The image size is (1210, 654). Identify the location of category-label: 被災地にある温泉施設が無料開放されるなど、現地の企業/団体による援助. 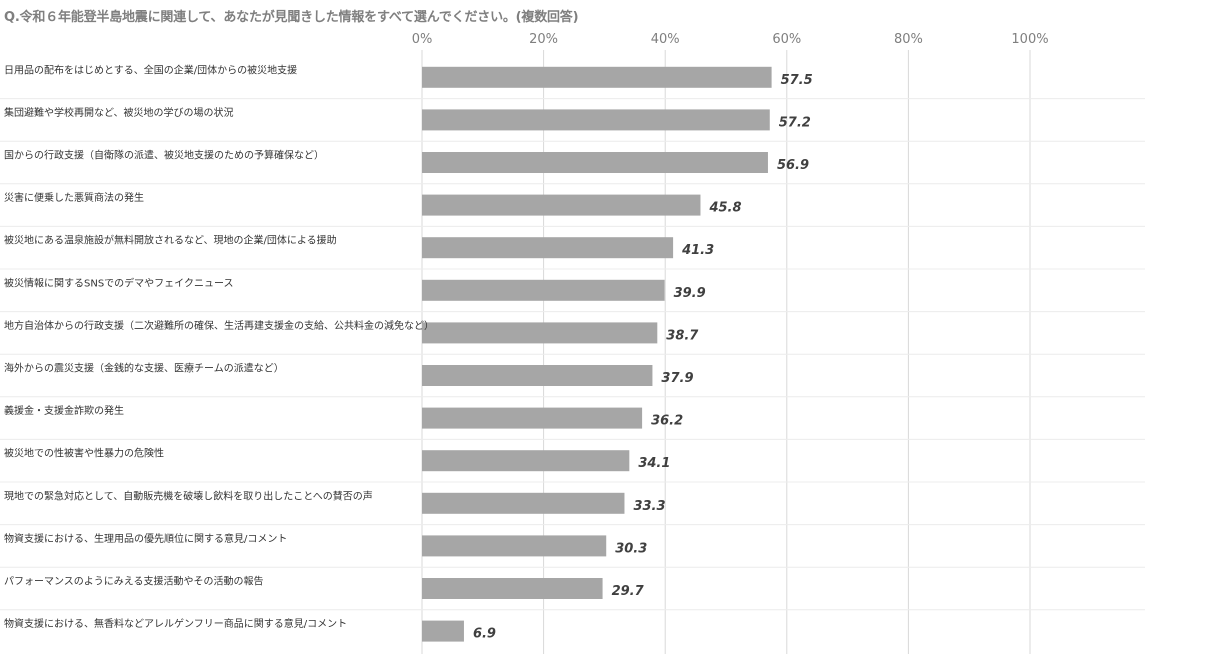
(170, 240).